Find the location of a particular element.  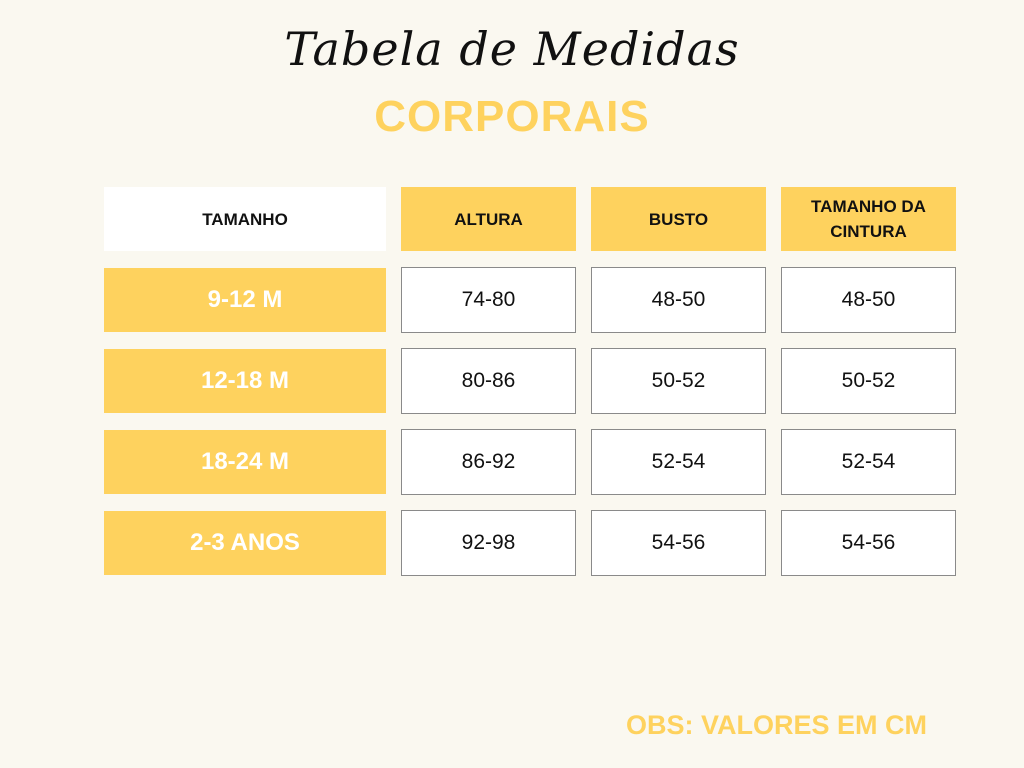

cintura-cell: 48-50 is located at coordinates (868, 300).